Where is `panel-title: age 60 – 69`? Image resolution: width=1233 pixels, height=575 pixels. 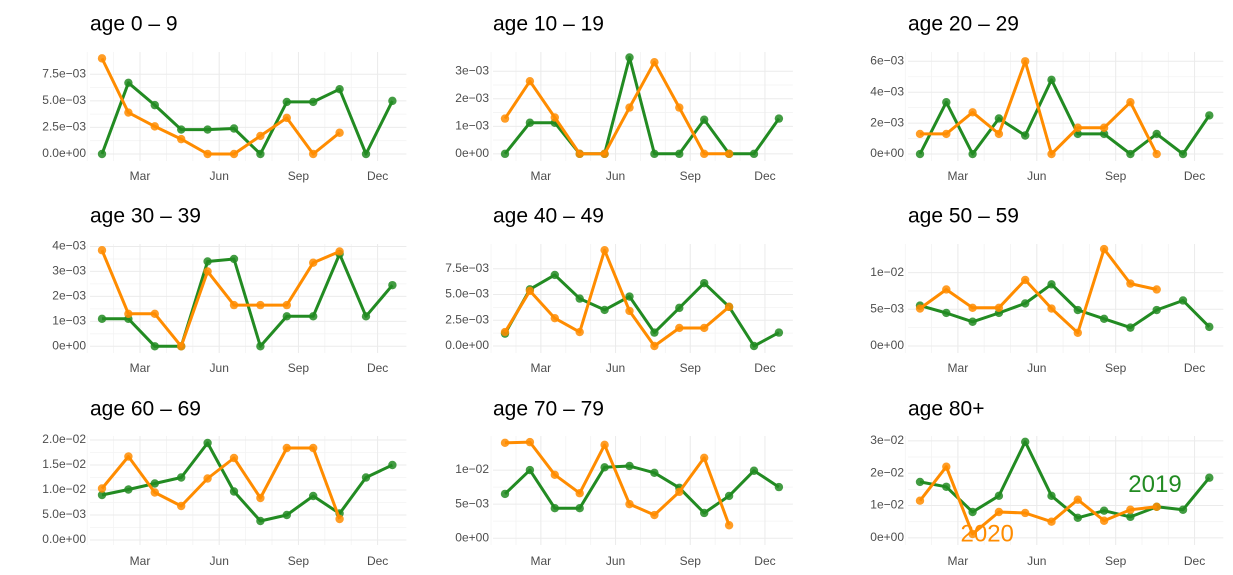
panel-title: age 60 – 69 is located at coordinates (145, 409).